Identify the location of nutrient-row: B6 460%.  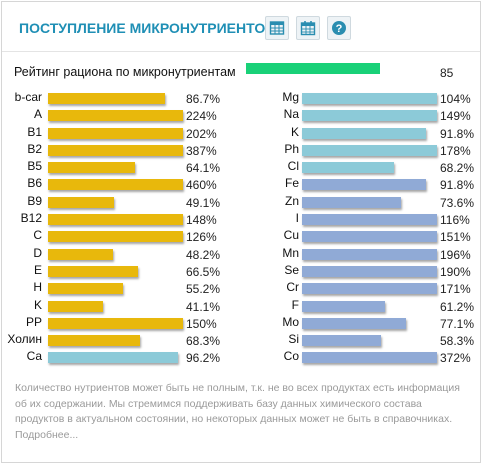
(122, 182).